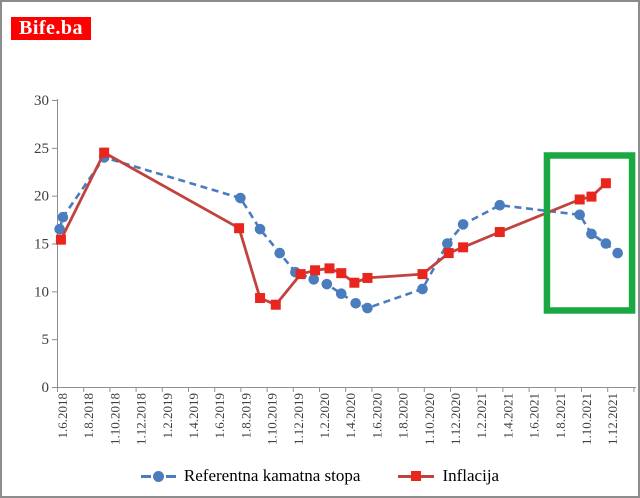 This screenshot has height=498, width=640. I want to click on legend-item-inflation: Inflacija, so click(448, 476).